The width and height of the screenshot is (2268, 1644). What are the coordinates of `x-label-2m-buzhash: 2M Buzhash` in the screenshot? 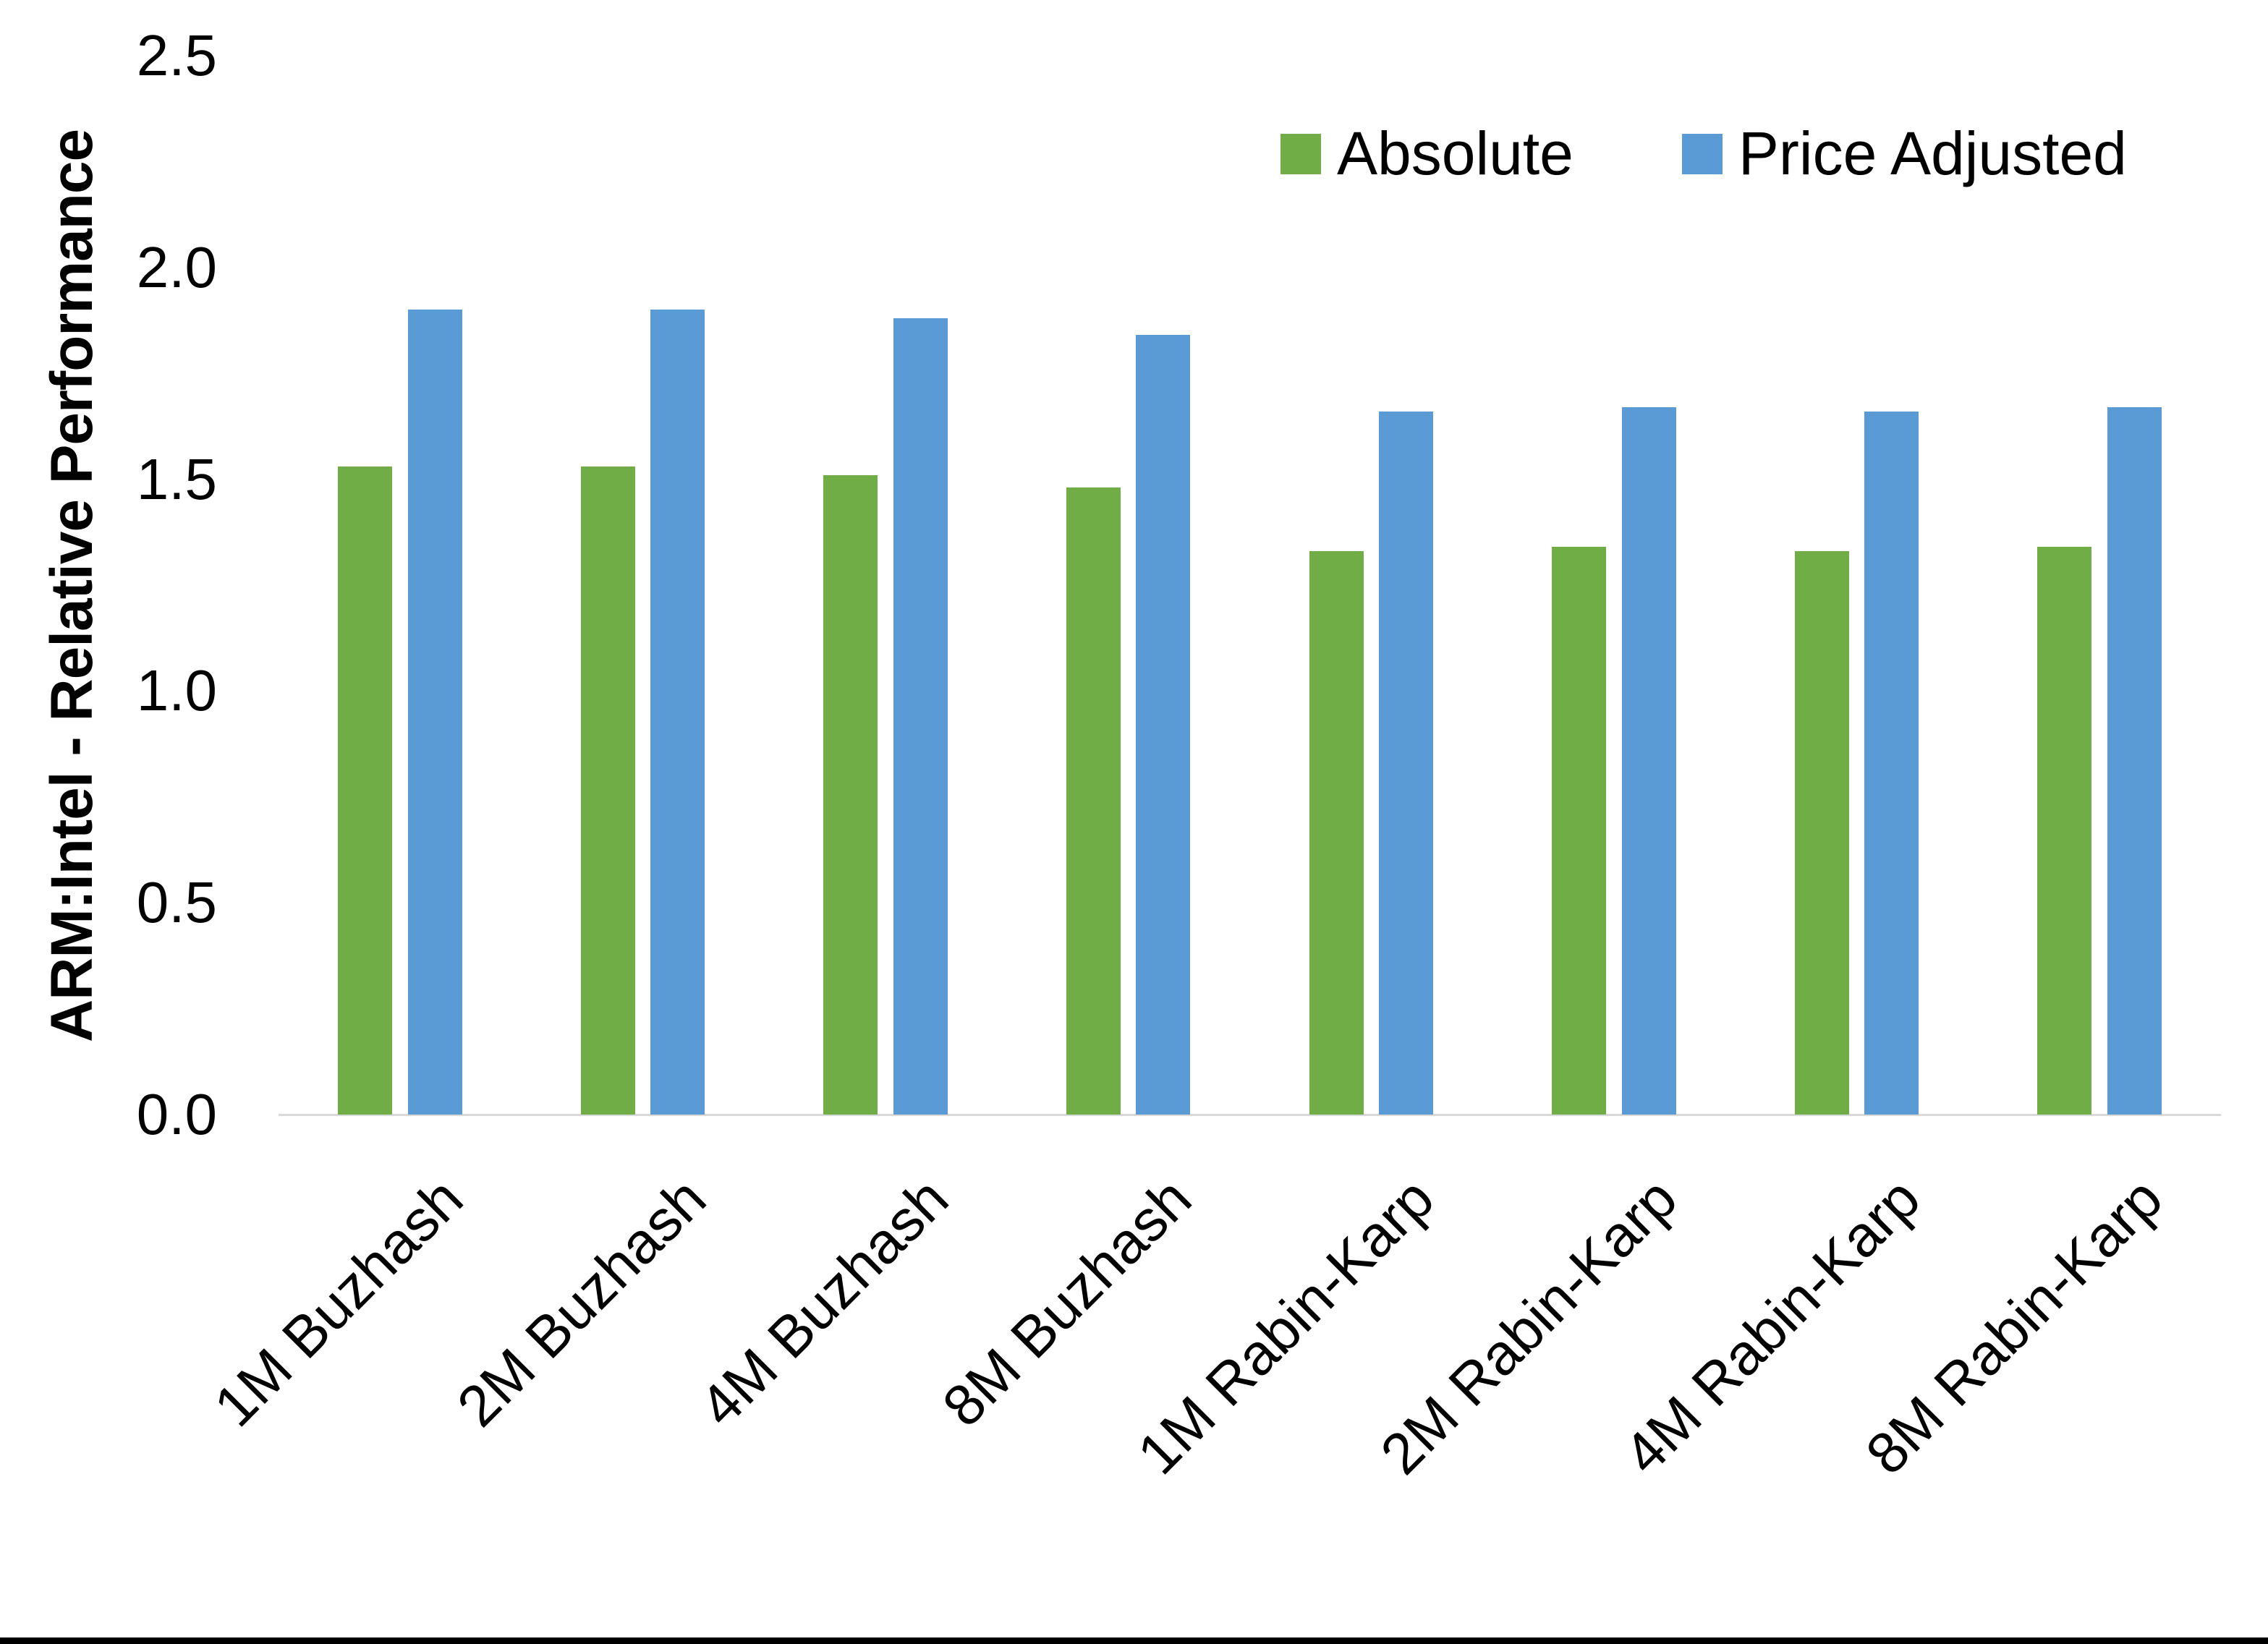 It's located at (581, 1302).